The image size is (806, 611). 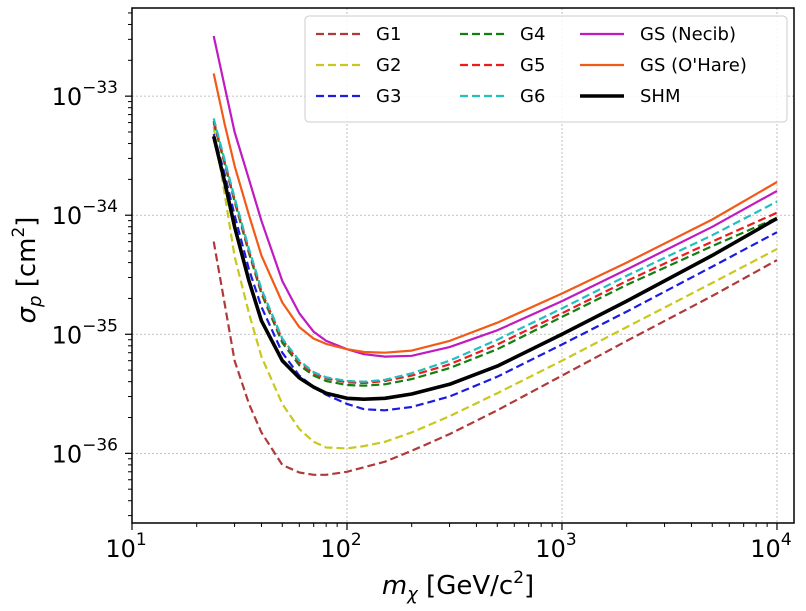 I want to click on y-tick-label: 10−33, so click(x=85, y=94).